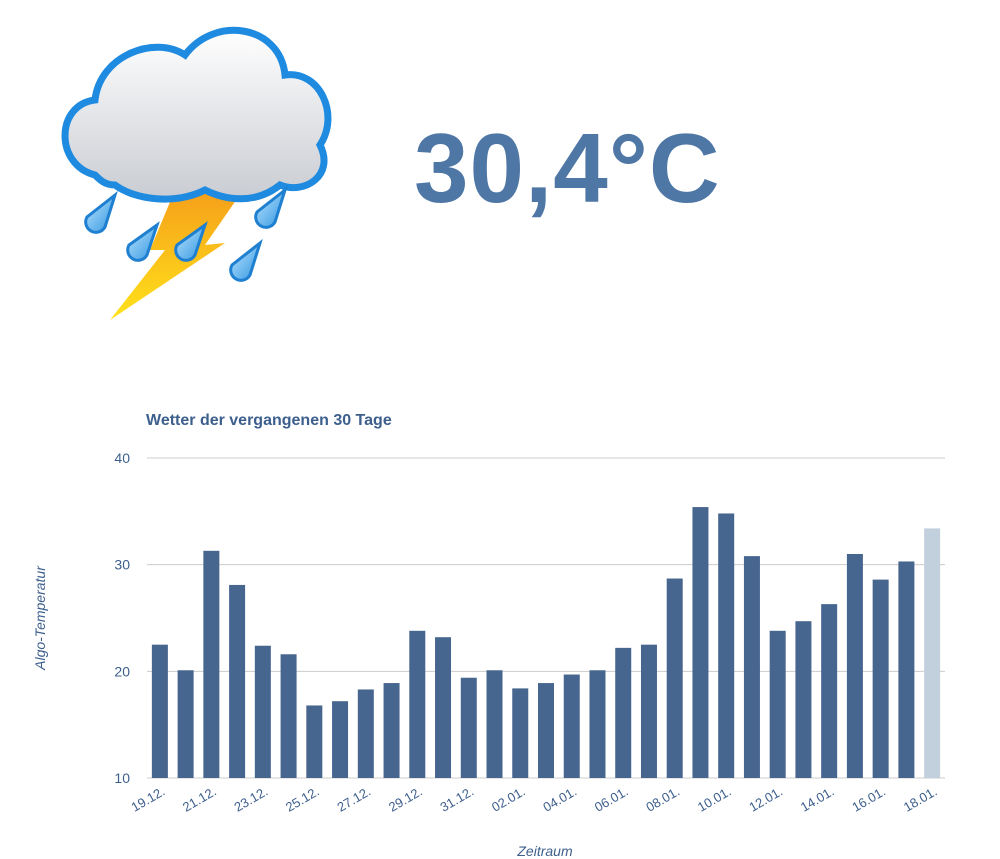 The height and width of the screenshot is (859, 1000). What do you see at coordinates (185, 724) in the screenshot?
I see `bar-20.12.` at bounding box center [185, 724].